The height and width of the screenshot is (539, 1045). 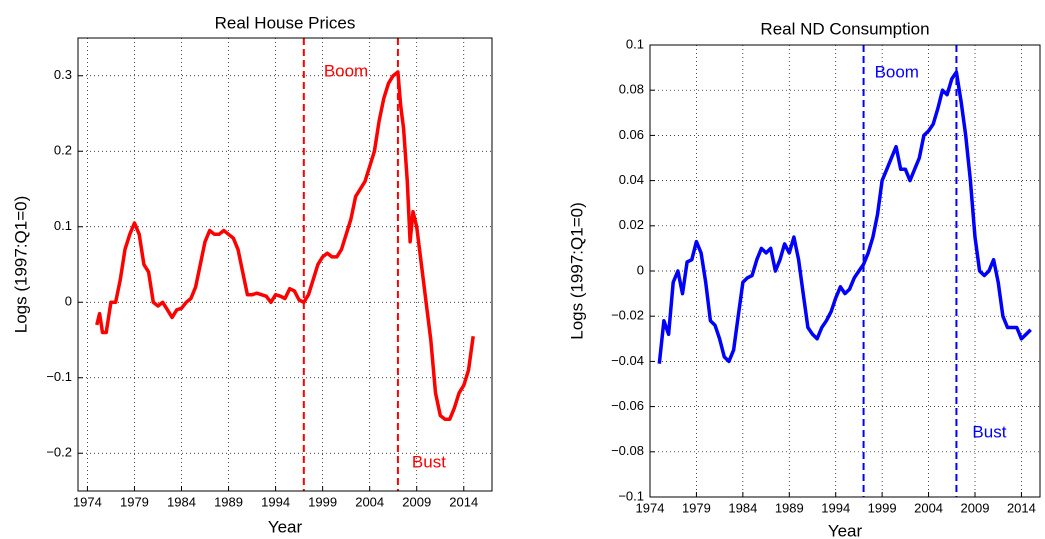 I want to click on y-tick-label: 0.02, so click(x=631, y=224).